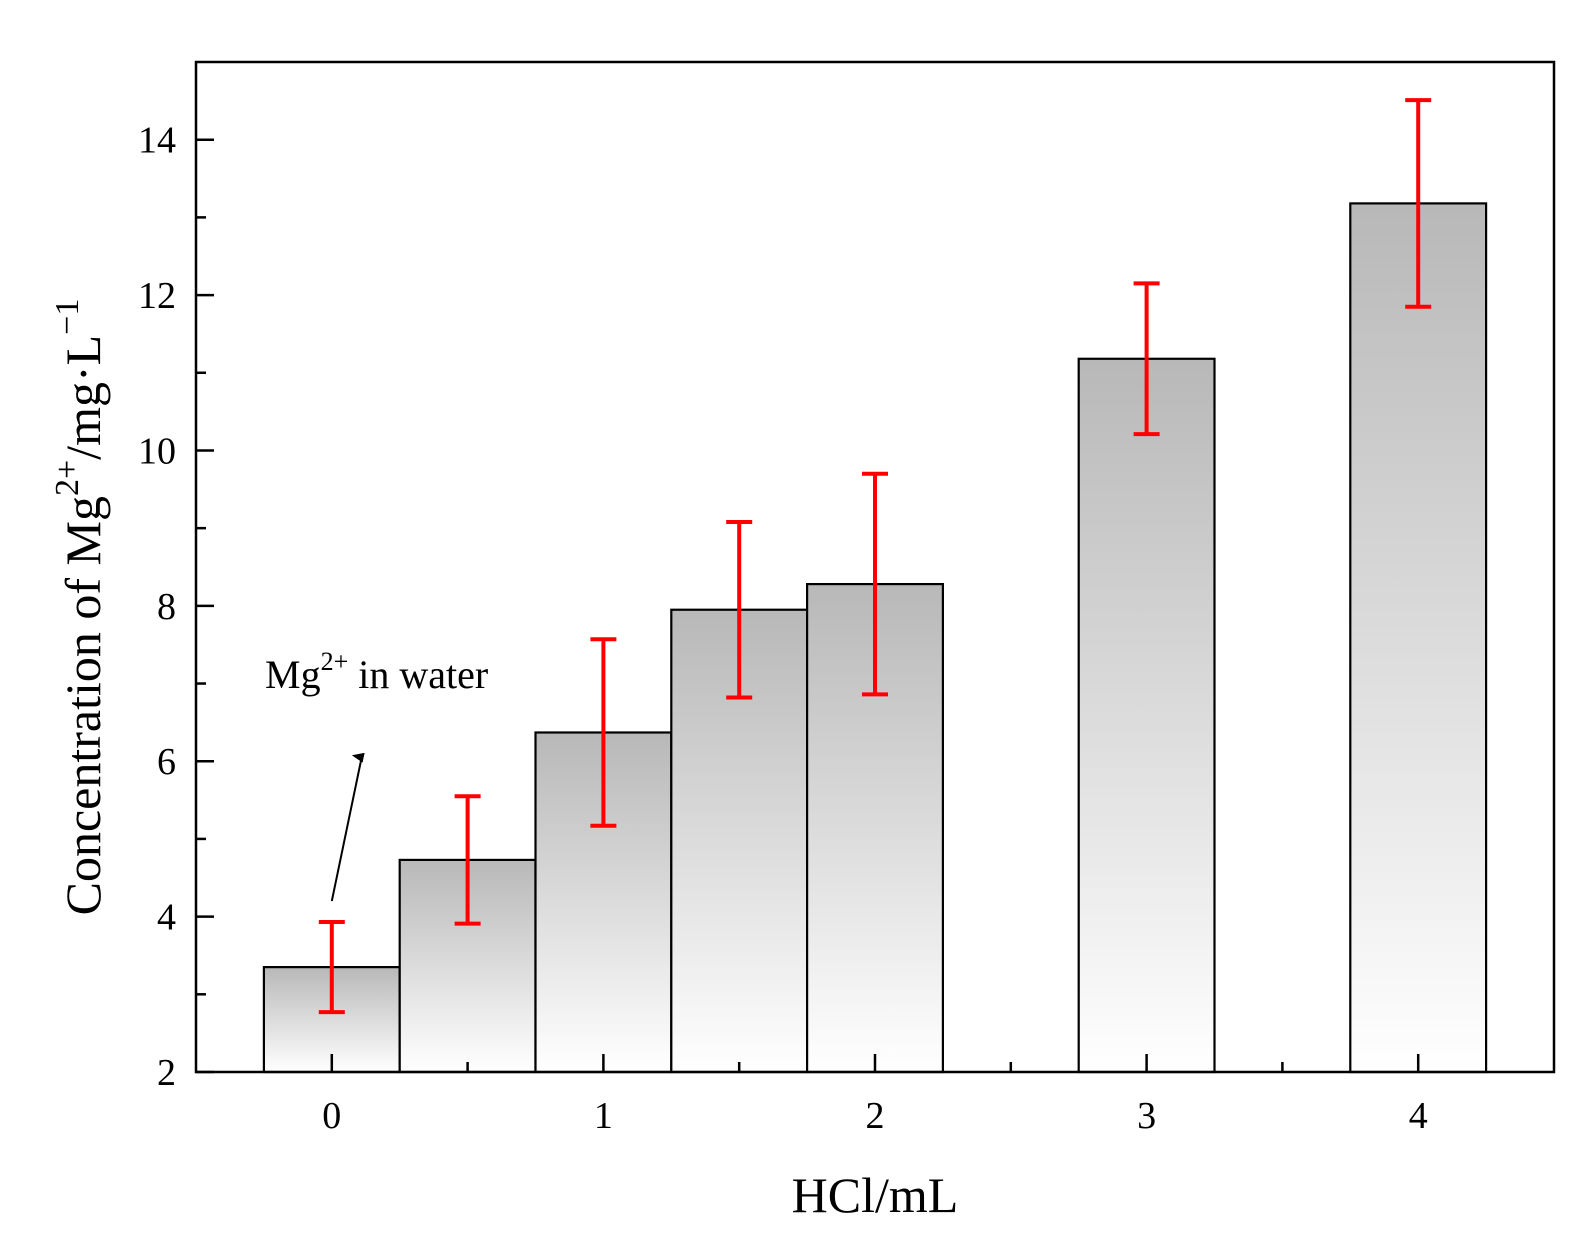  Describe the element at coordinates (1418, 1116) in the screenshot. I see `x-tick-label-4: 4` at that location.